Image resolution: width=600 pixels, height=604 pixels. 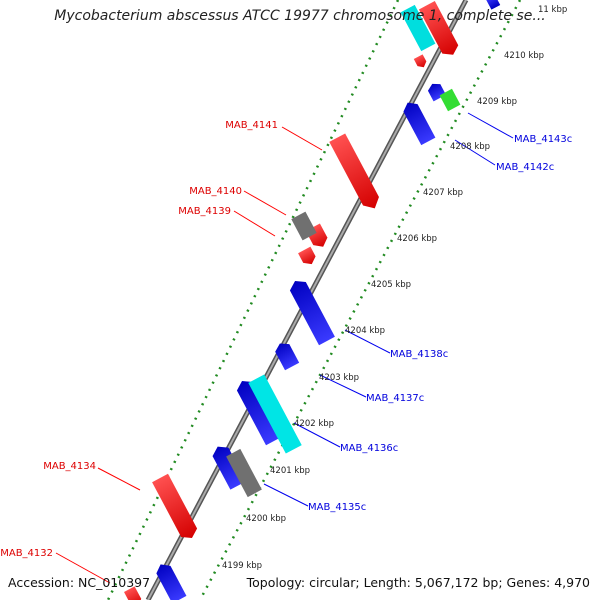 I want to click on gene-blue-mid, so click(x=258, y=411).